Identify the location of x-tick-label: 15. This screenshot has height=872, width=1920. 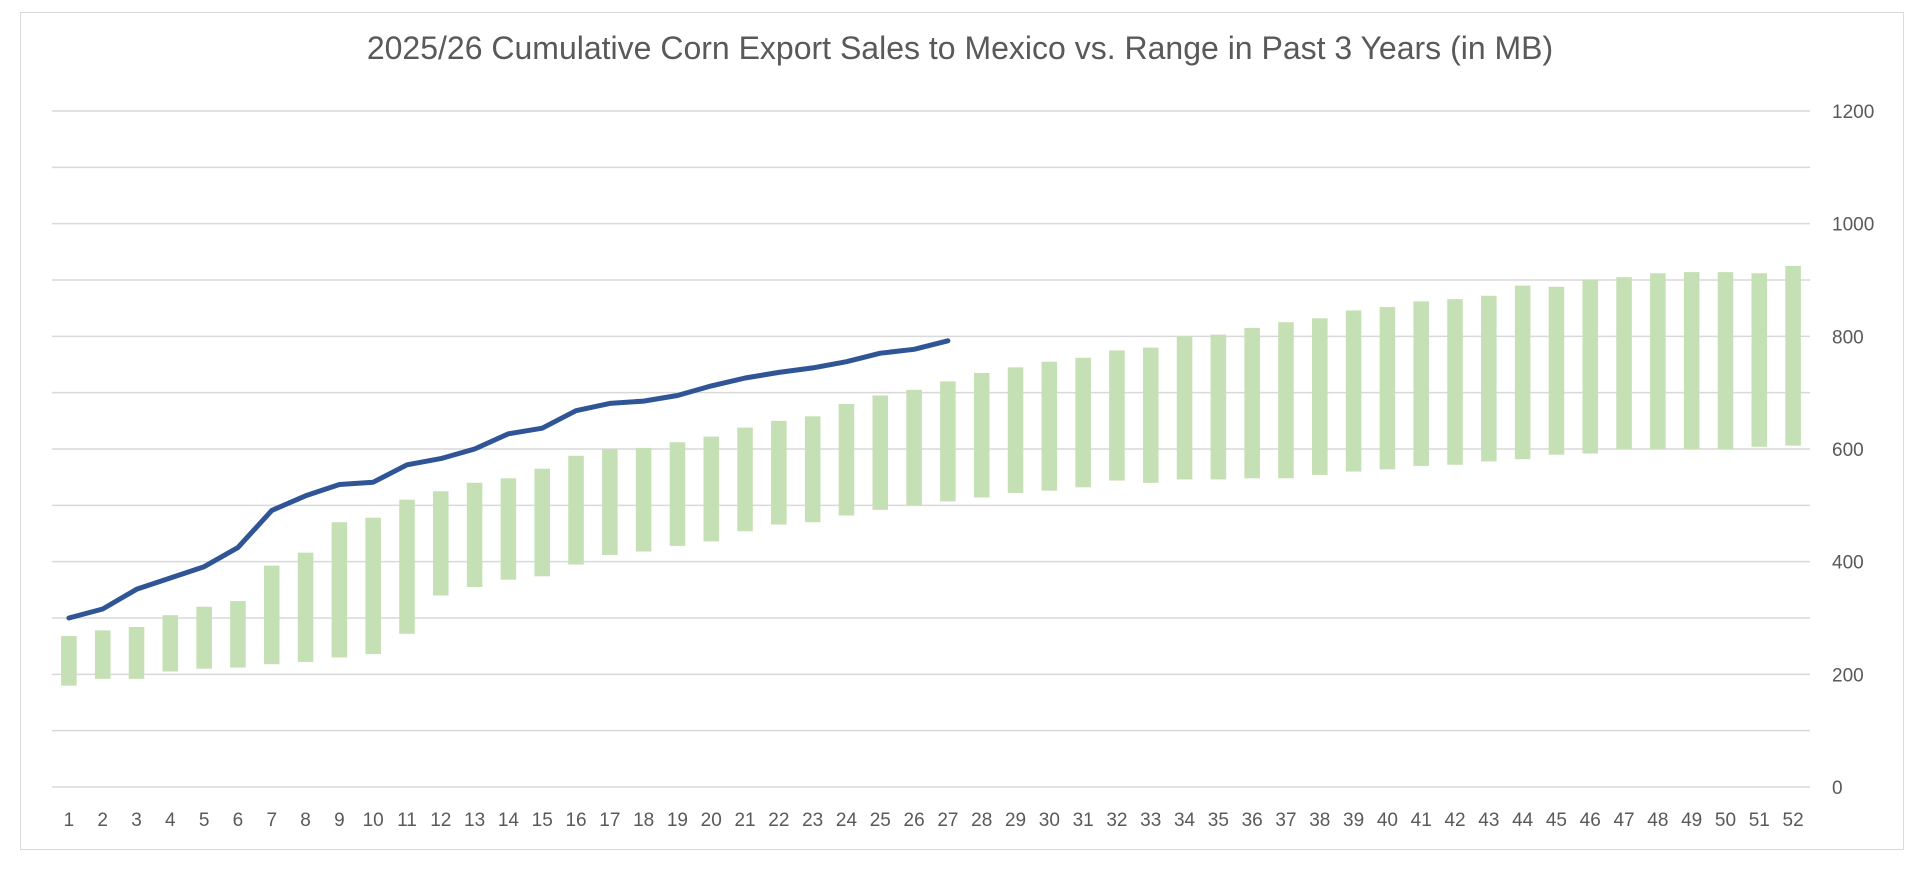
(542, 820).